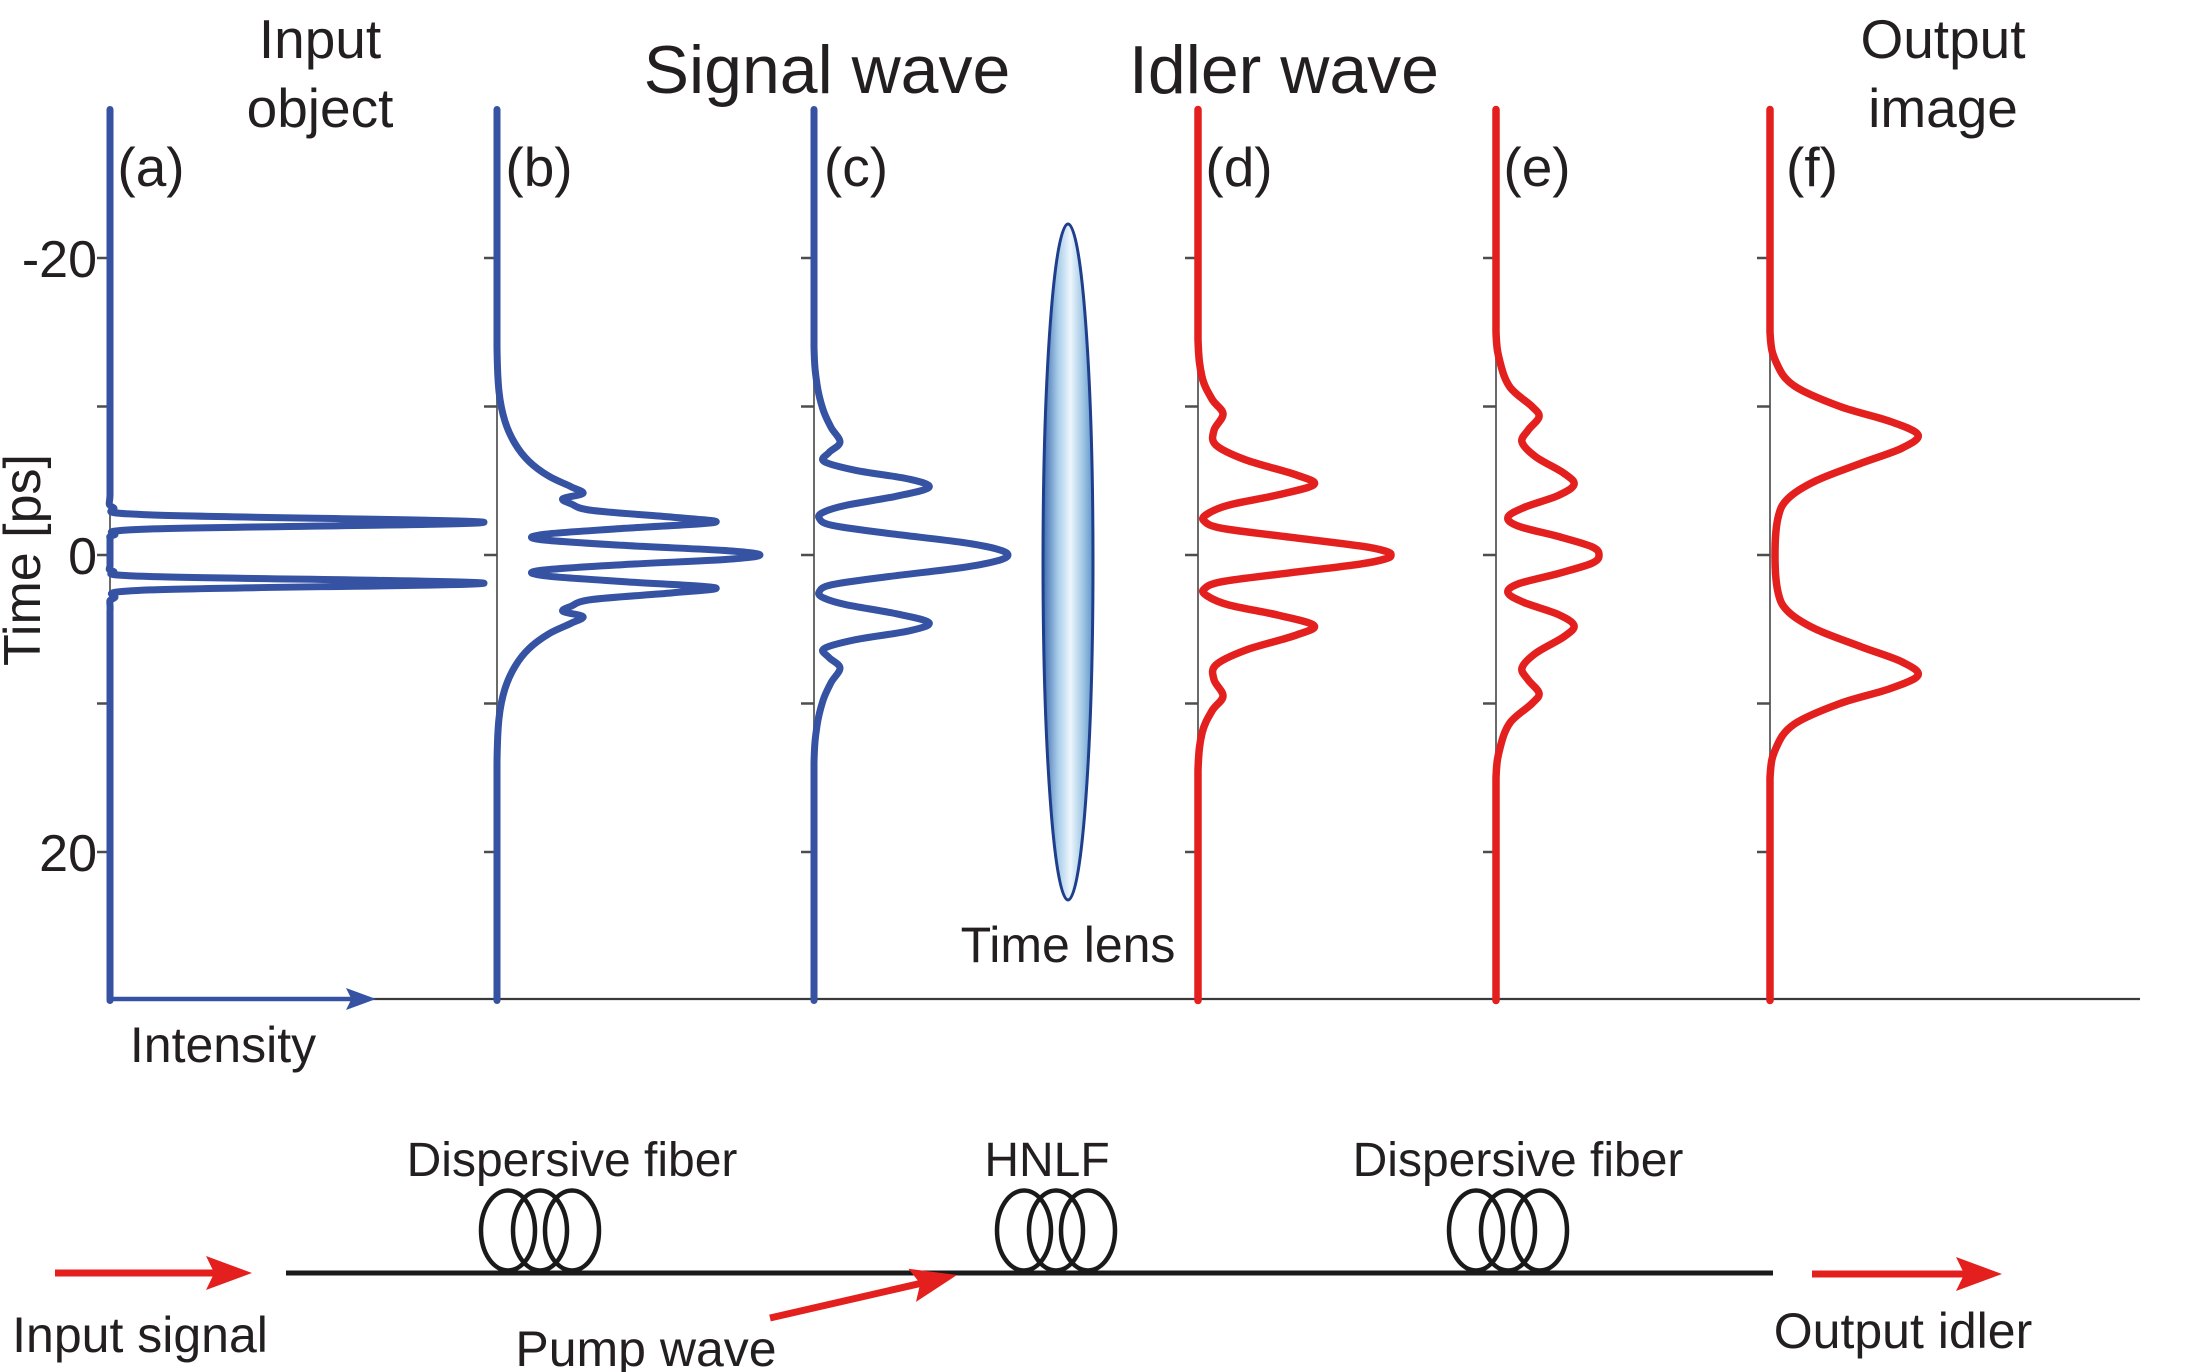 Image resolution: width=2185 pixels, height=1372 pixels. Describe the element at coordinates (1903, 1331) in the screenshot. I see `output-idler-label: Output idler` at that location.